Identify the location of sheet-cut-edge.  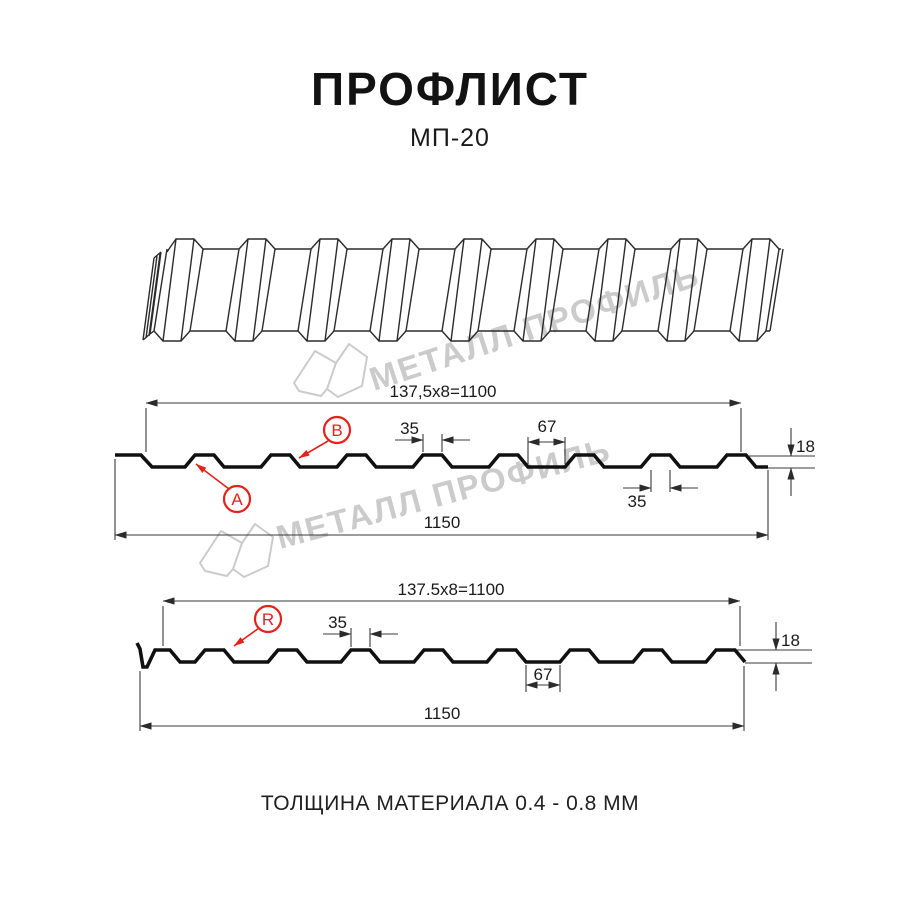
(152, 296).